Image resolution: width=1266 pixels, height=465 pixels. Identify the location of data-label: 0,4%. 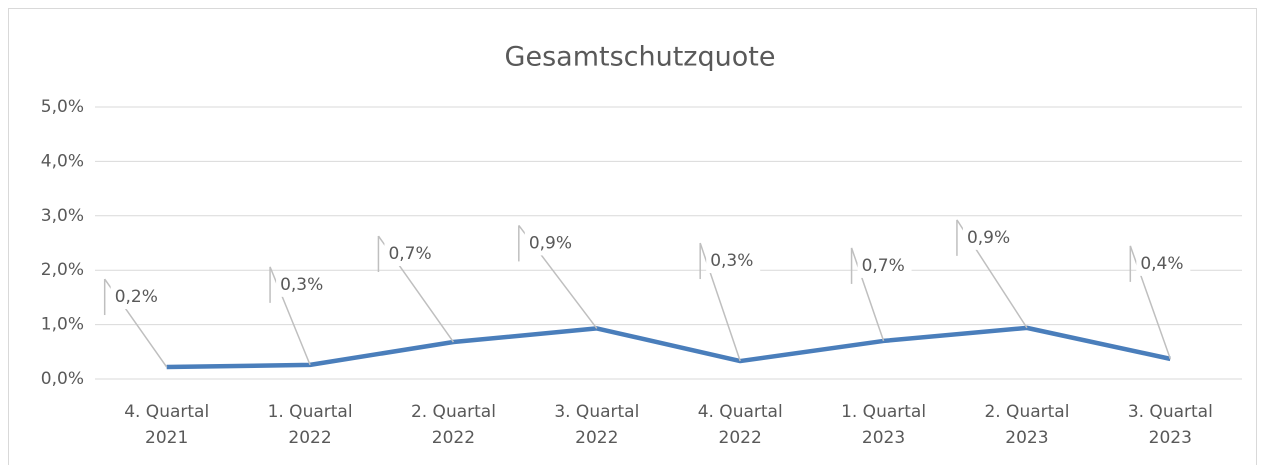
(1161, 264).